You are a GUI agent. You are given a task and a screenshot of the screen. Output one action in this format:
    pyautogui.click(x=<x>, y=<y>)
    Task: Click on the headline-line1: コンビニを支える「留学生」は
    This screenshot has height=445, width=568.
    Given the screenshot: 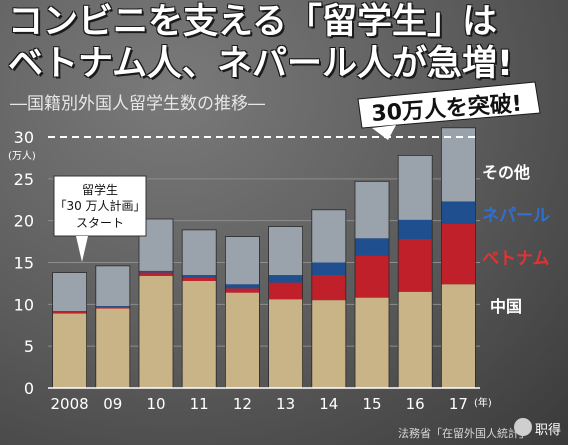 What is the action you would take?
    pyautogui.click(x=252, y=22)
    